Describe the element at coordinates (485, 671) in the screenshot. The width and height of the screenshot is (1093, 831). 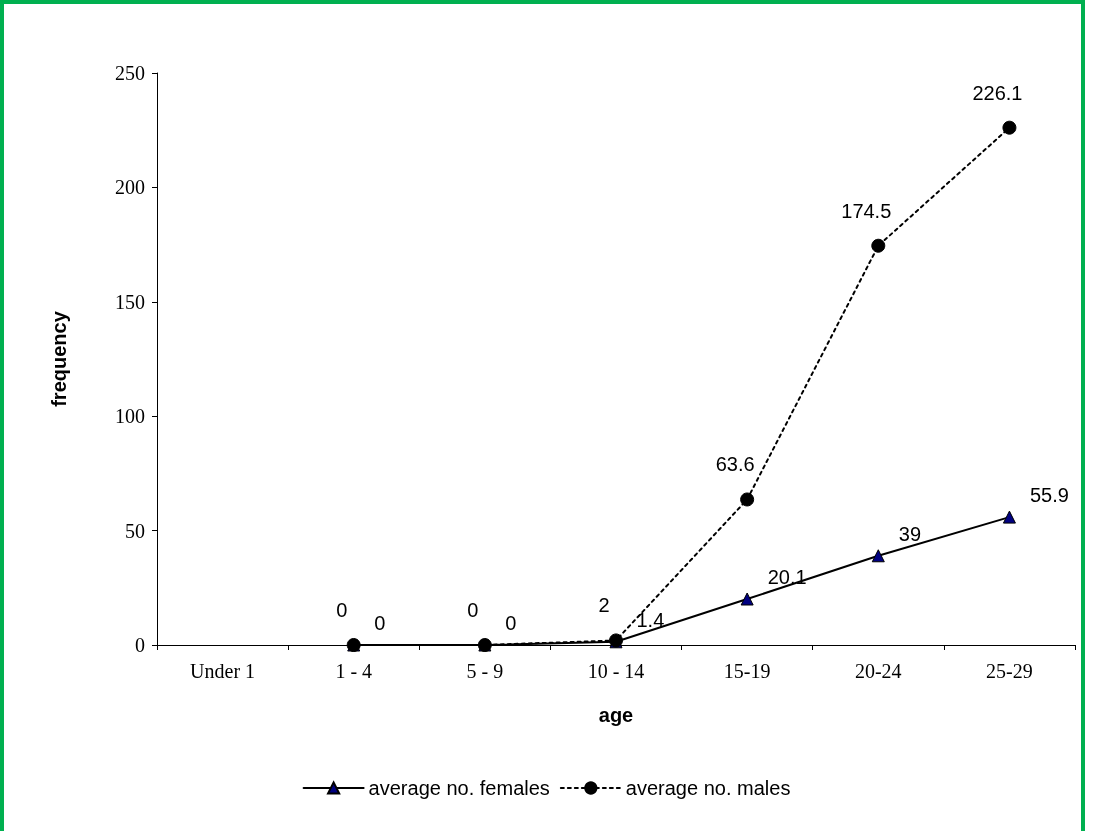
I see `x-tick-label: 5 - 9` at that location.